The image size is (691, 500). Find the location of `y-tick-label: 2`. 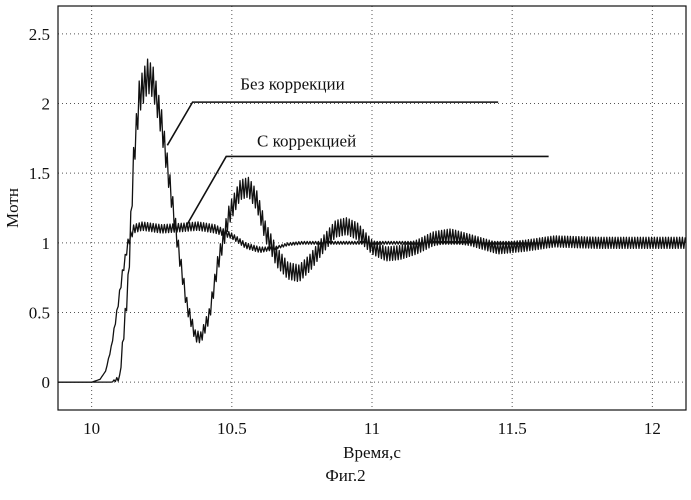

y-tick-label: 2 is located at coordinates (46, 104).